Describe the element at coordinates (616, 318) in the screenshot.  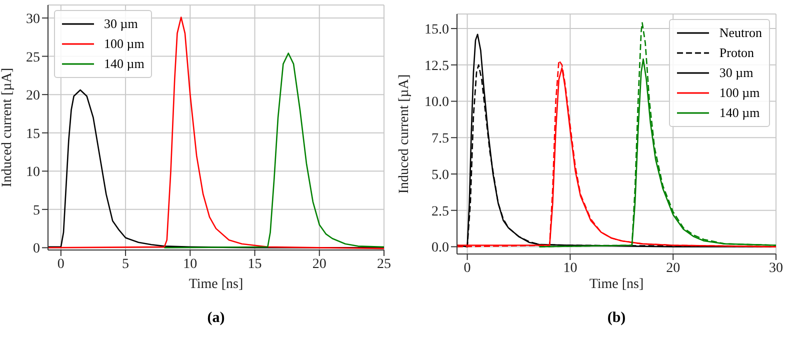
I see `text: (b)` at that location.